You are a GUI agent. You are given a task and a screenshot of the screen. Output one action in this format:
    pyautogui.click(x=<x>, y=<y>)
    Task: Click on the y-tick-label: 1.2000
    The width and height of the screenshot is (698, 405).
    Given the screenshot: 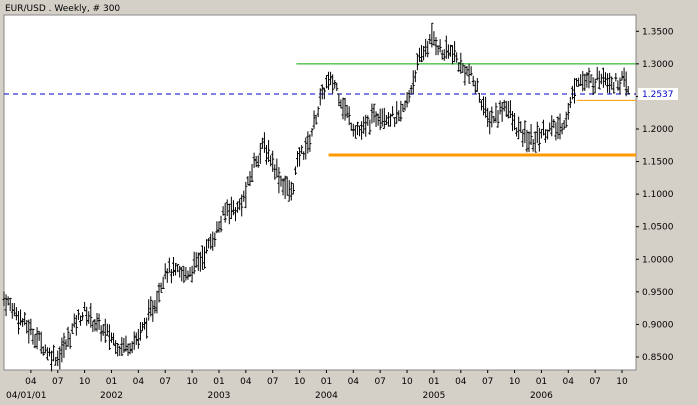 What is the action you would take?
    pyautogui.click(x=658, y=130)
    